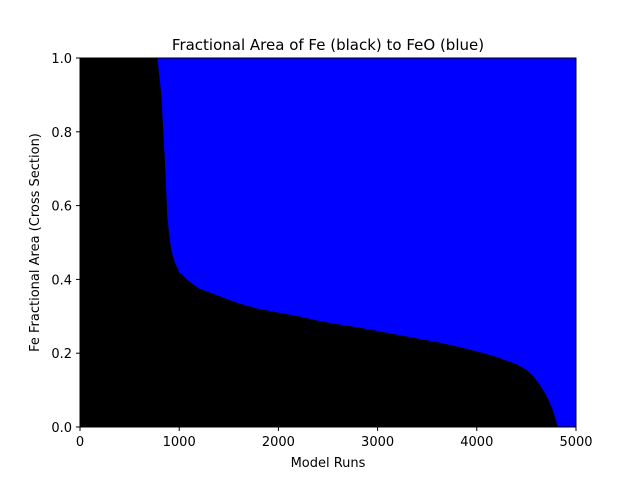  I want to click on x-tick-label: 4000, so click(476, 442).